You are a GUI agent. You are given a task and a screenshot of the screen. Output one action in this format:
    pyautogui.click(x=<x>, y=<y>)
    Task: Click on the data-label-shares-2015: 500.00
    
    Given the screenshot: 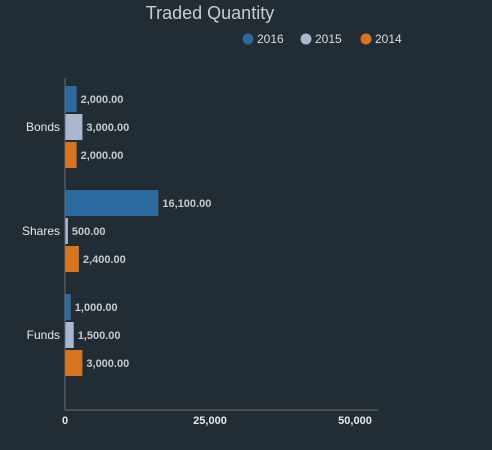 What is the action you would take?
    pyautogui.click(x=89, y=232)
    